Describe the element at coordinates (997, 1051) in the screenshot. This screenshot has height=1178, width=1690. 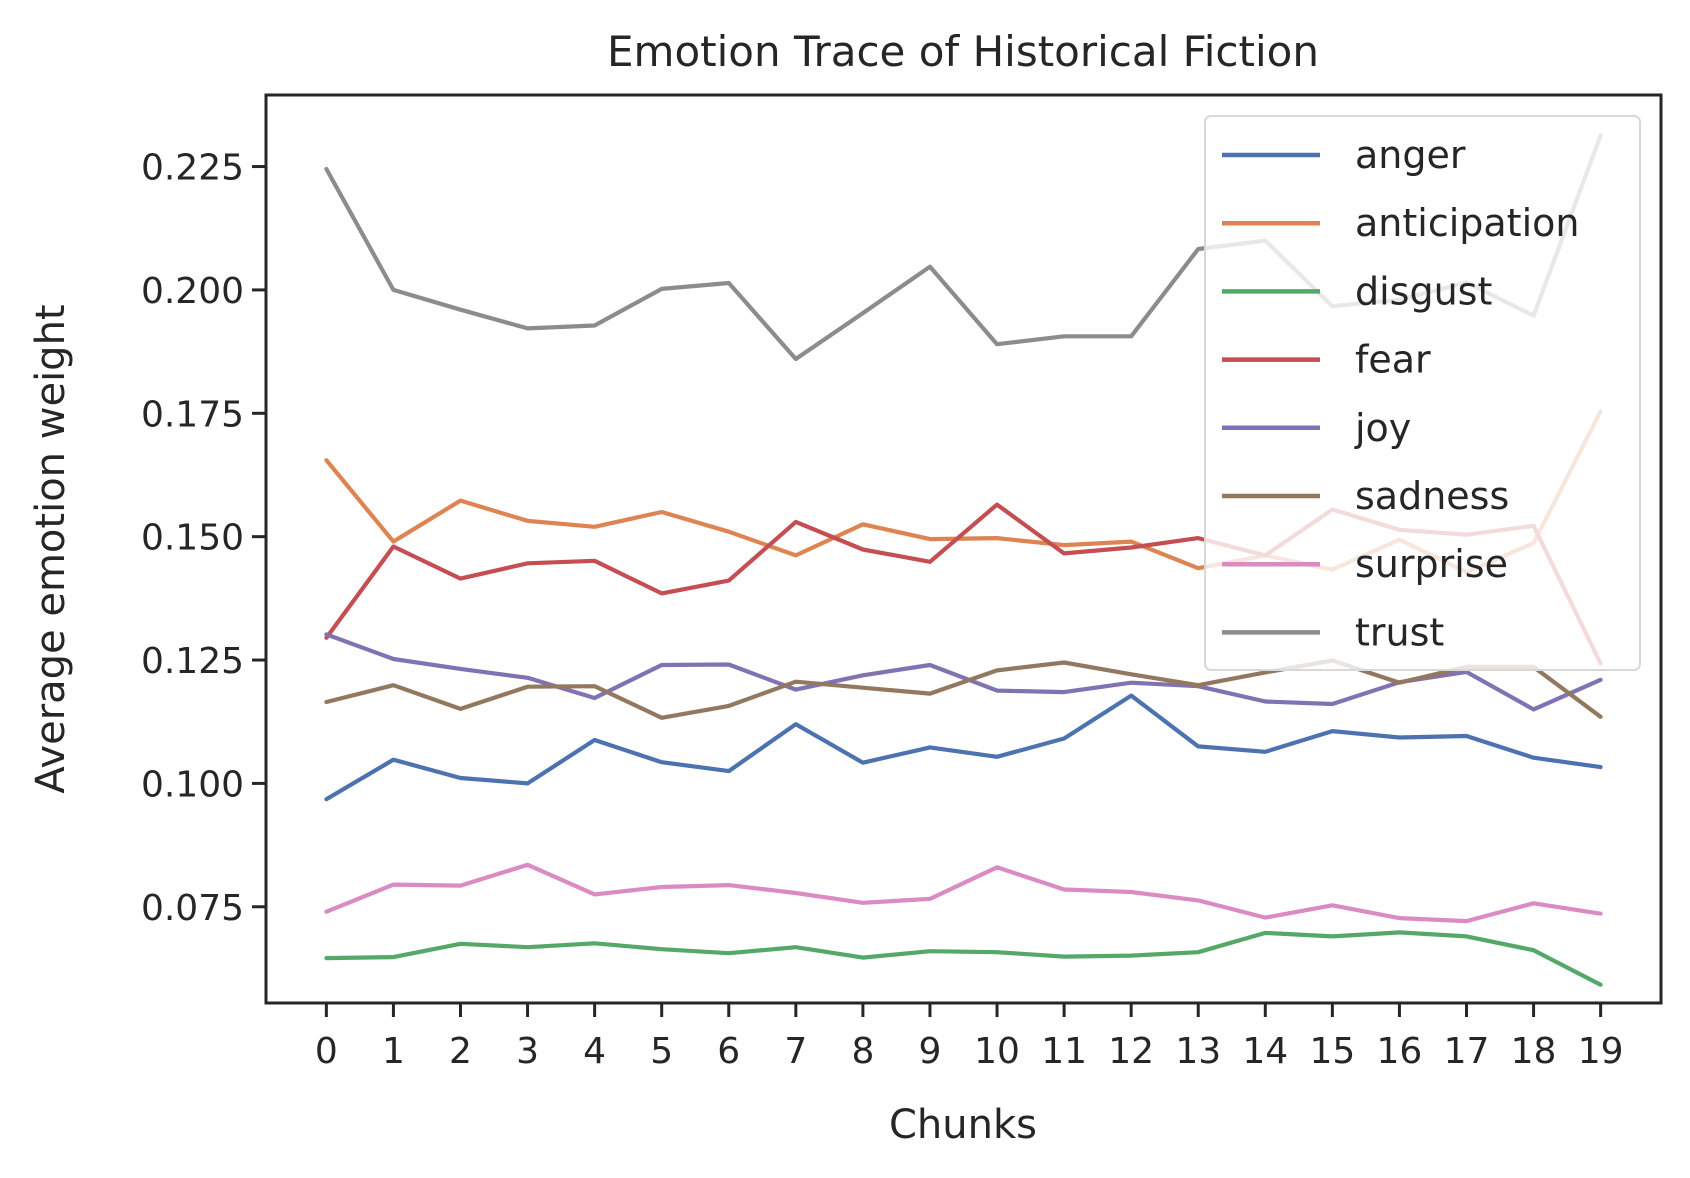
I see `x-tick-label: 10` at that location.